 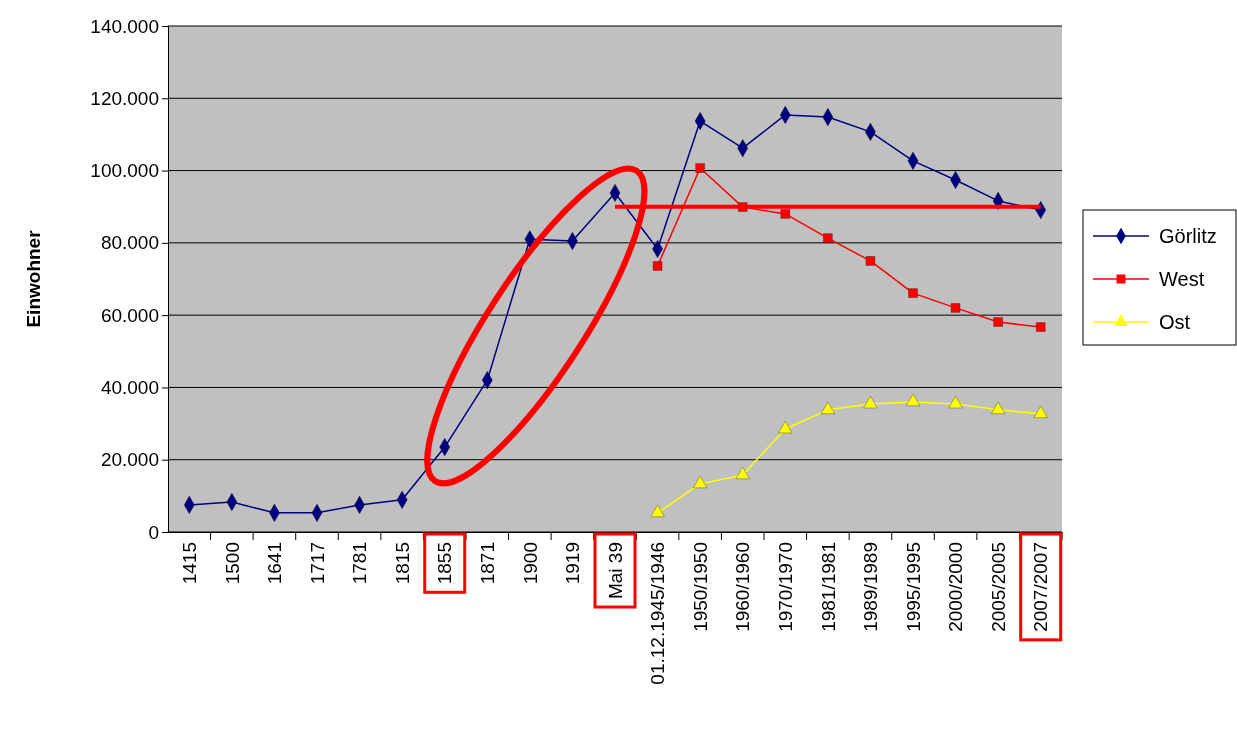 I want to click on x-tick-label: 1995/1995, so click(x=913, y=587).